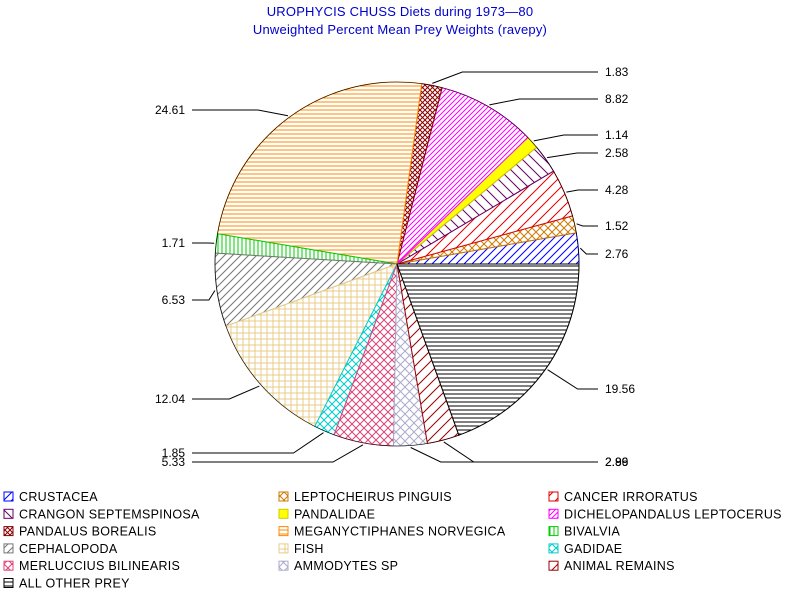 This screenshot has width=800, height=600. Describe the element at coordinates (617, 254) in the screenshot. I see `value-label-crustacea: 2.76` at that location.